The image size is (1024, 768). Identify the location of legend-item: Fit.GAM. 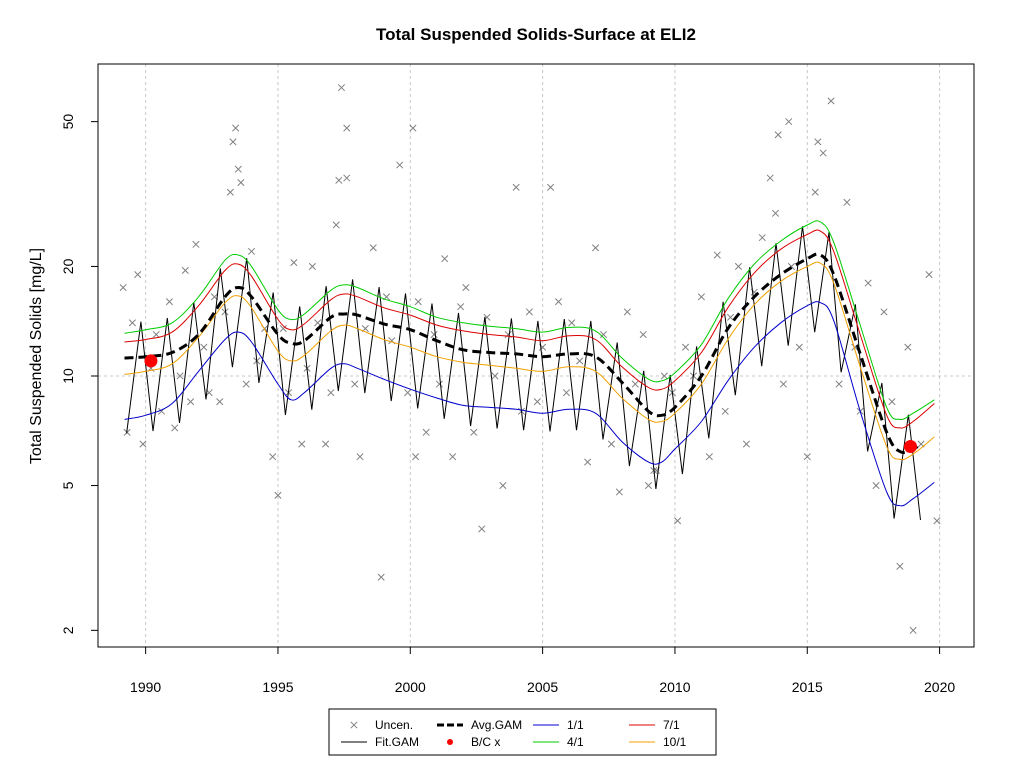
(380, 742).